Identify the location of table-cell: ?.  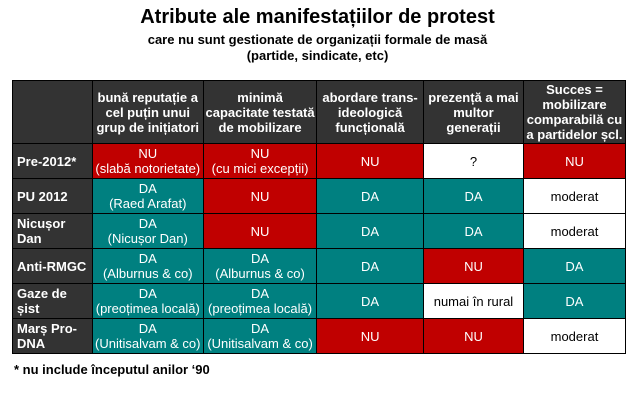
(473, 161).